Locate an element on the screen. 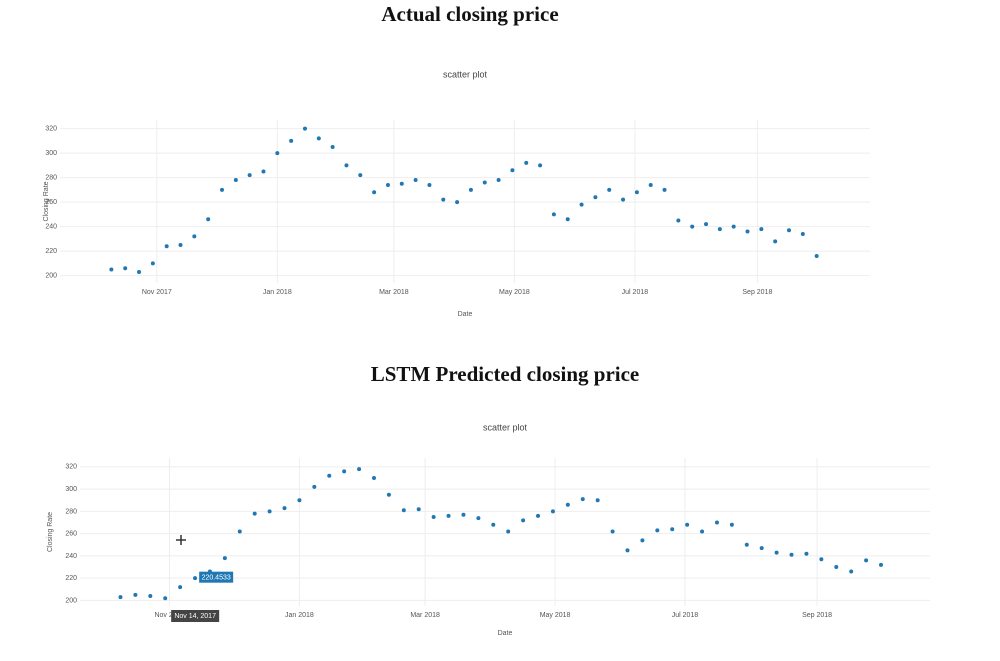 The image size is (1000, 661). cursor-icon is located at coordinates (181, 540).